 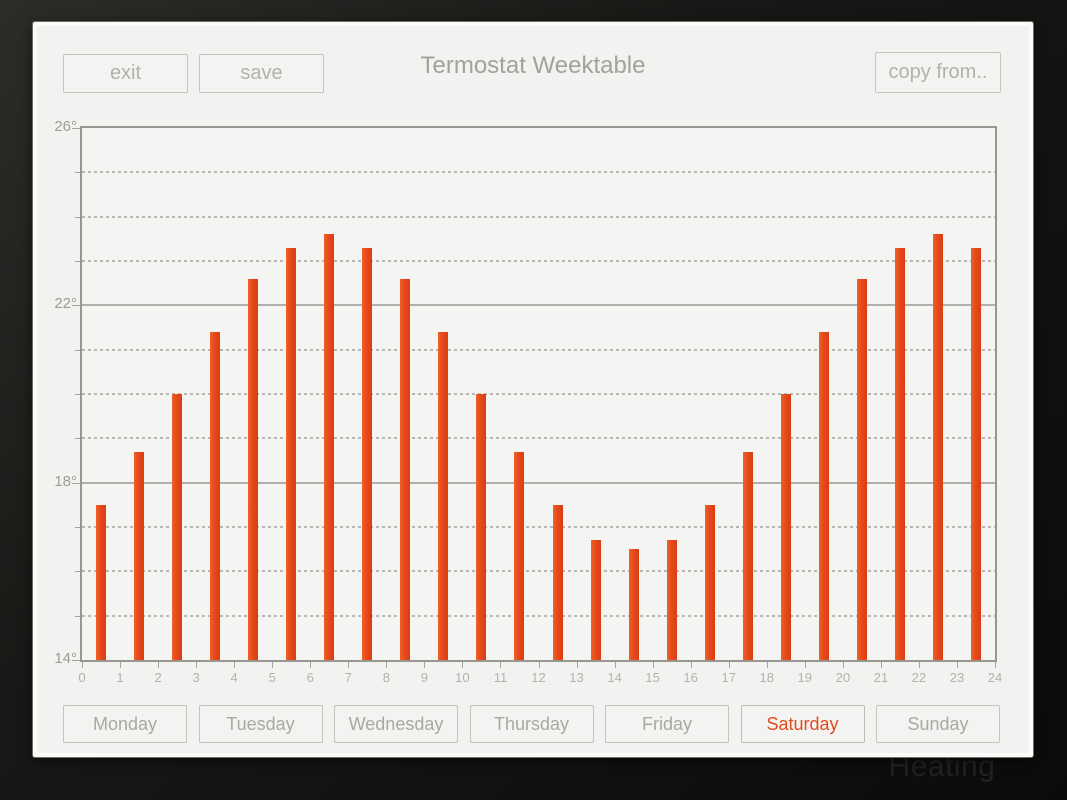 What do you see at coordinates (396, 724) in the screenshot?
I see `tab-wednesday: Wednesday` at bounding box center [396, 724].